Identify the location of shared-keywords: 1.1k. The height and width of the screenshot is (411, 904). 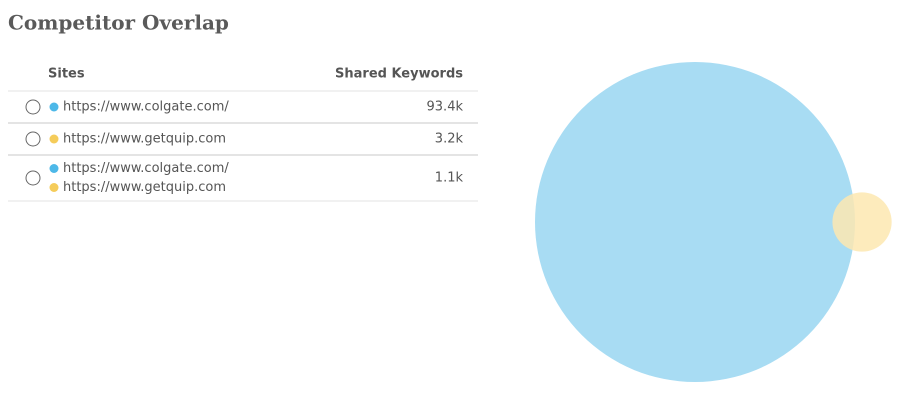
(449, 178).